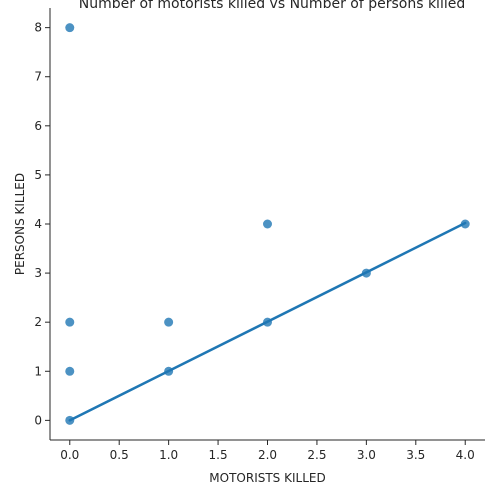 Image resolution: width=500 pixels, height=500 pixels. What do you see at coordinates (38, 224) in the screenshot?
I see `y-tick-label: 4` at bounding box center [38, 224].